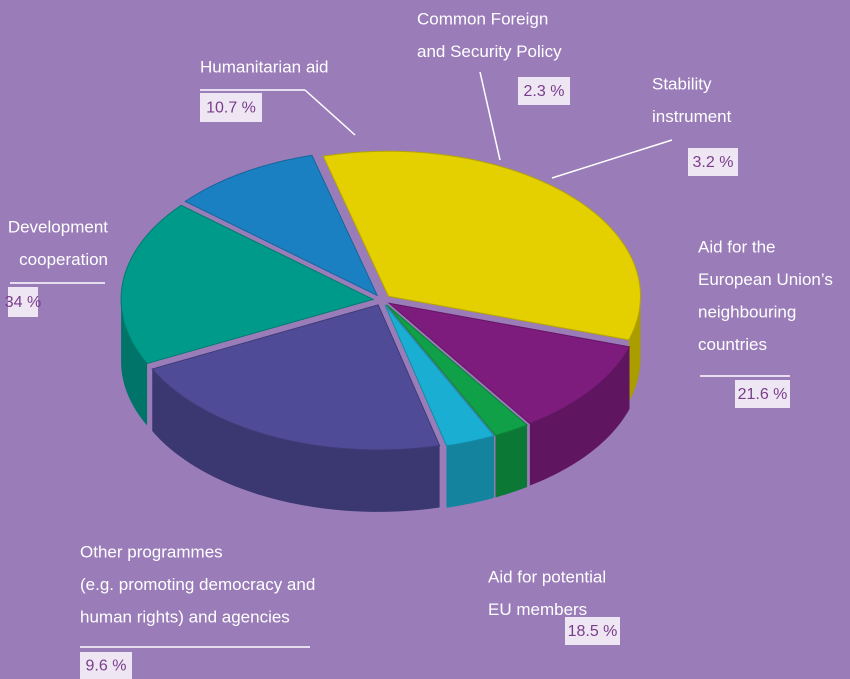 The height and width of the screenshot is (679, 850). I want to click on value-label: 9.6 %, so click(106, 666).